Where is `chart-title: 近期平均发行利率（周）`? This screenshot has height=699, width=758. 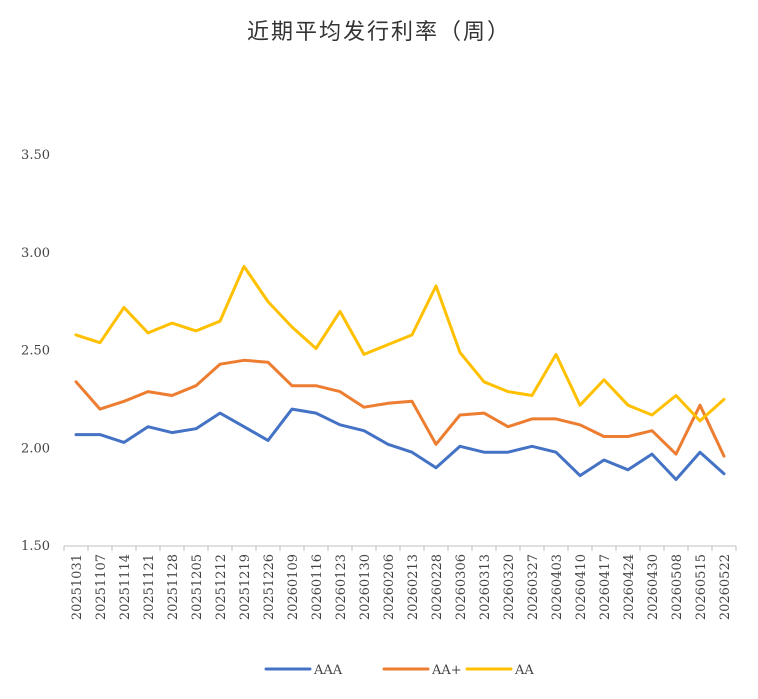
chart-title: 近期平均发行利率（周） is located at coordinates (378, 32).